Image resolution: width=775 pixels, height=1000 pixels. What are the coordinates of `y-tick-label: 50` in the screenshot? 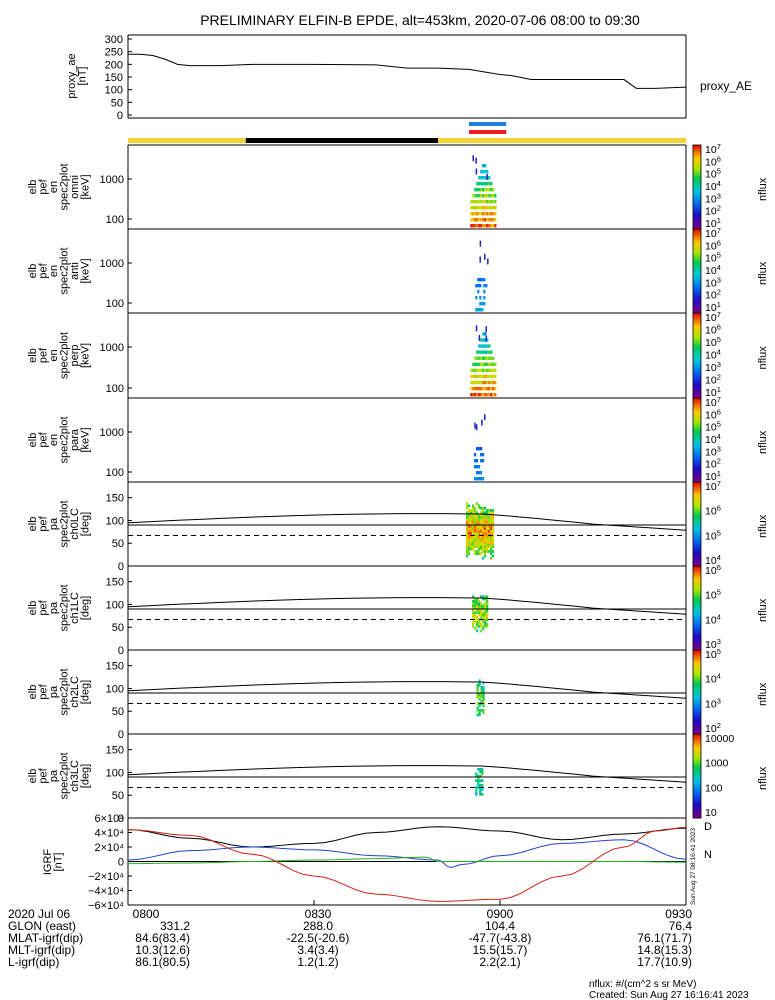 It's located at (118, 544).